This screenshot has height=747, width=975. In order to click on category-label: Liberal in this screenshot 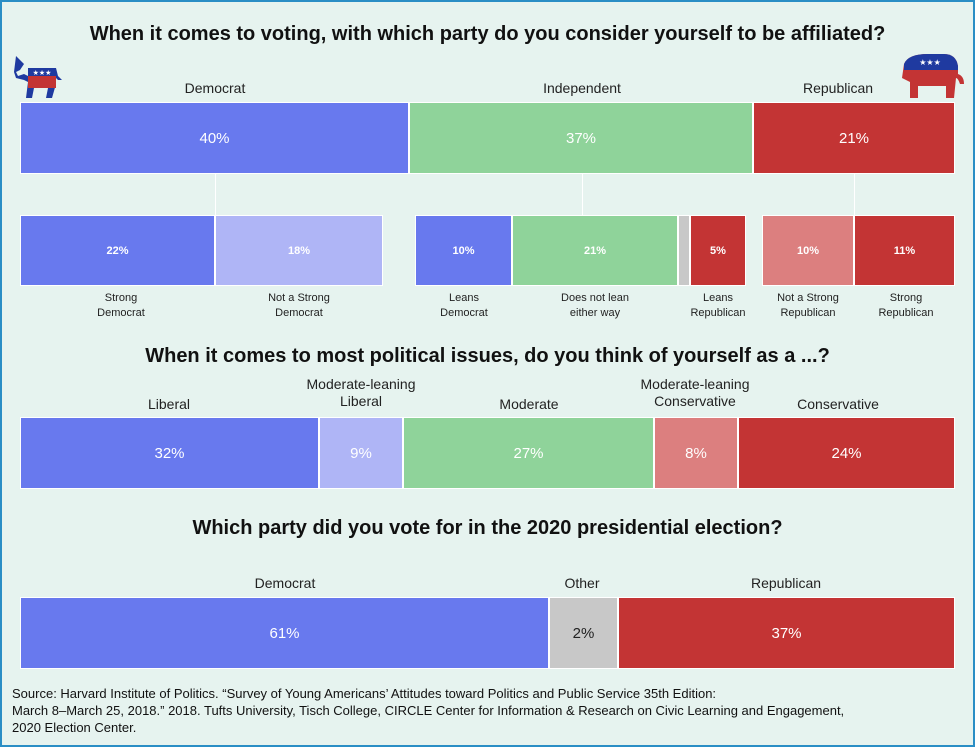, I will do `click(169, 404)`.